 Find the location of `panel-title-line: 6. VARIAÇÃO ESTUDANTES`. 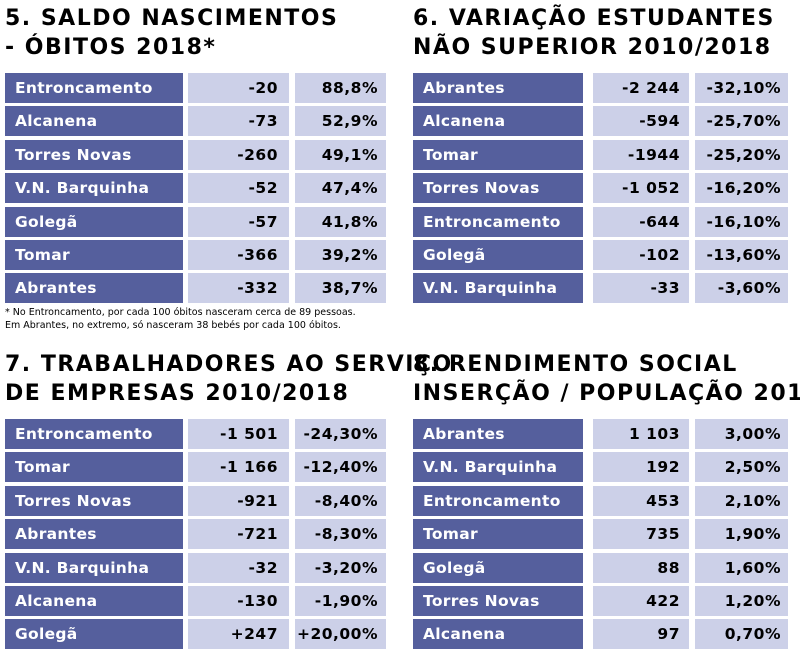

panel-title-line: 6. VARIAÇÃO ESTUDANTES is located at coordinates (594, 18).